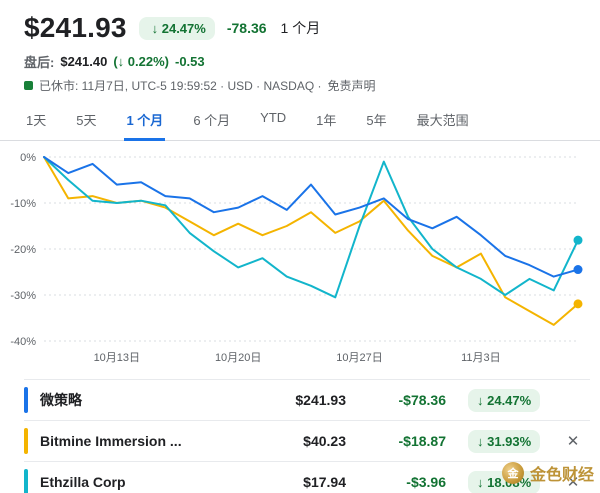 The image size is (600, 493). I want to click on change-period-label: 1 个月, so click(300, 28).